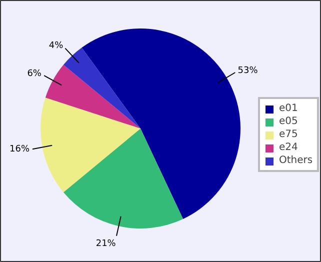  What do you see at coordinates (56, 46) in the screenshot?
I see `data-label: 4%` at bounding box center [56, 46].